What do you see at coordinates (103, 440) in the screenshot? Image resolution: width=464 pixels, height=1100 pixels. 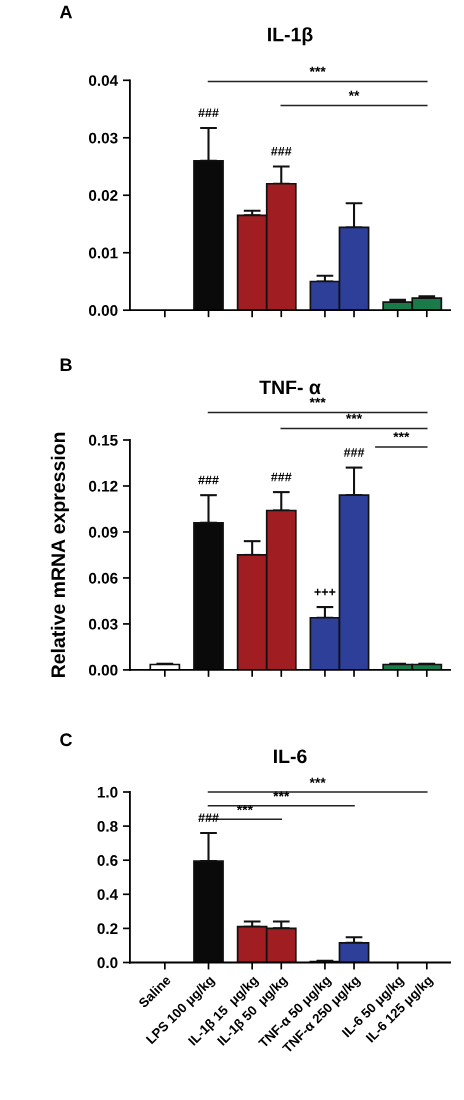 I see `y-tick-label: 0.15` at bounding box center [103, 440].